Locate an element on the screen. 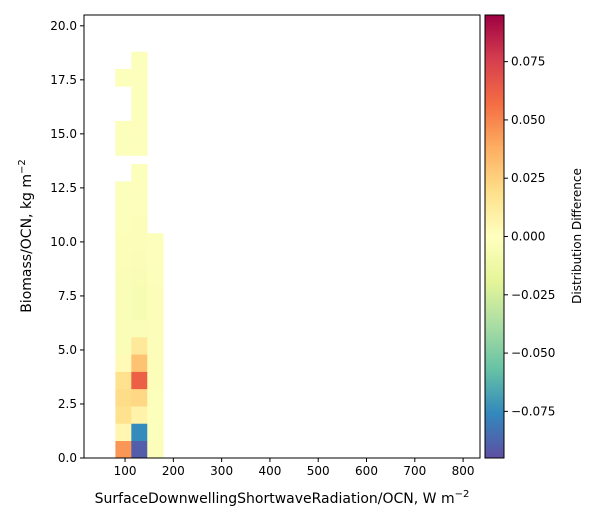 This screenshot has width=600, height=525. y-tick-label: 5.0 is located at coordinates (67, 350).